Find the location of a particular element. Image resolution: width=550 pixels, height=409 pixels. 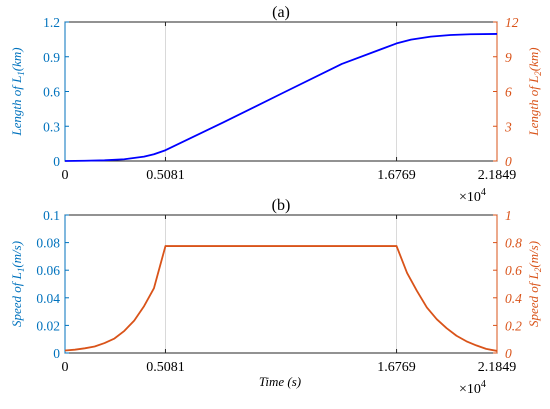

y-right-tick-label: 12 is located at coordinates (512, 22).